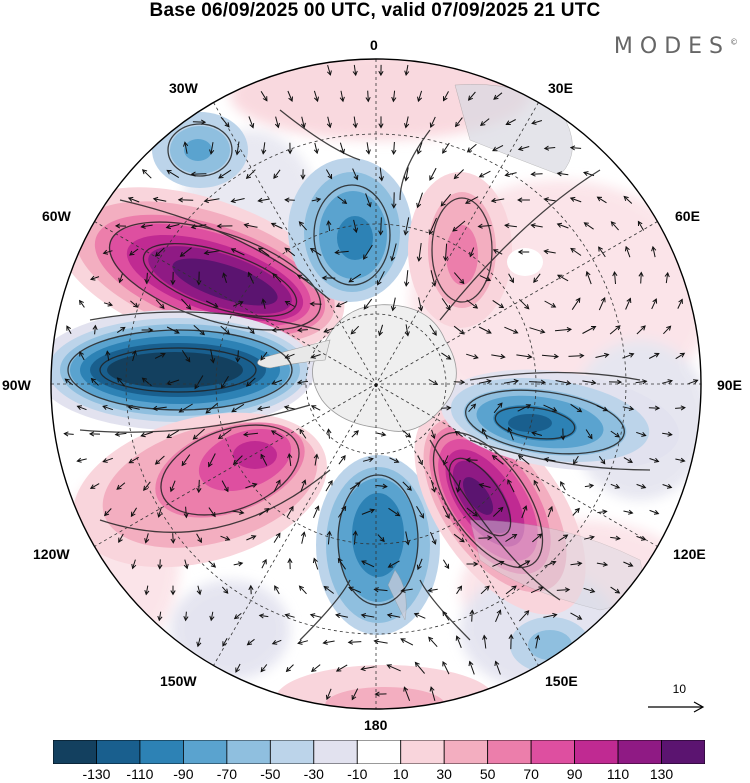  Describe the element at coordinates (183, 88) in the screenshot. I see `lon-label-30w: 30W` at that location.